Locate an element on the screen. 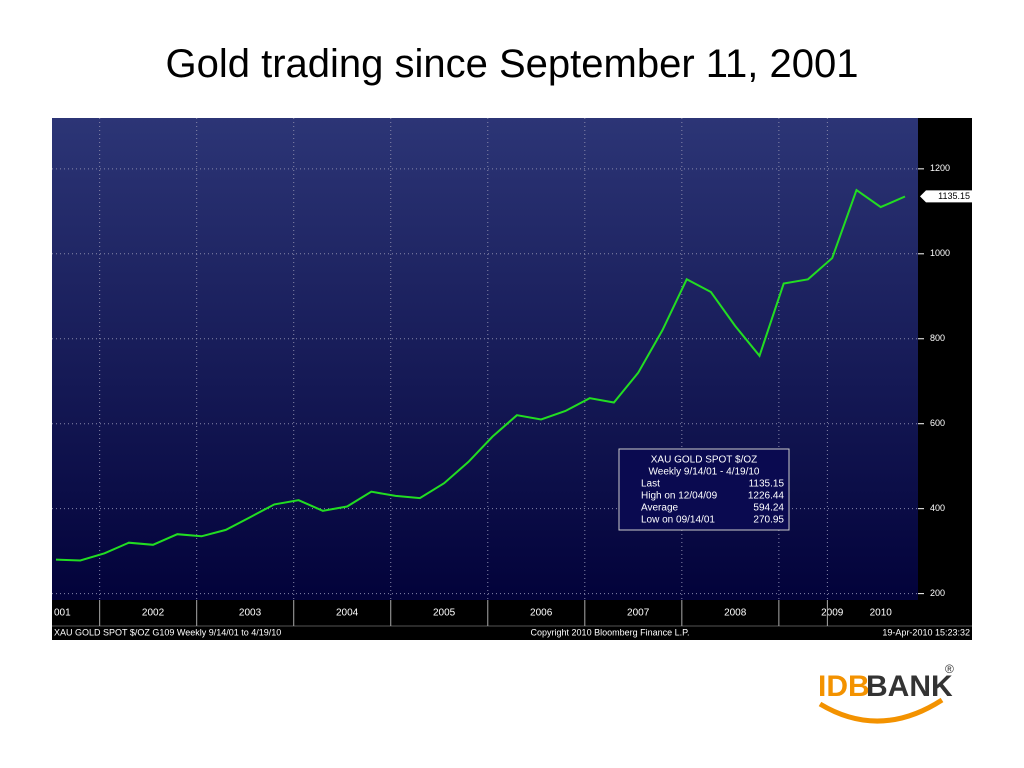 Image resolution: width=1024 pixels, height=768 pixels. legend-period: Weekly 9/14/01 - 4/19/10 is located at coordinates (704, 472).